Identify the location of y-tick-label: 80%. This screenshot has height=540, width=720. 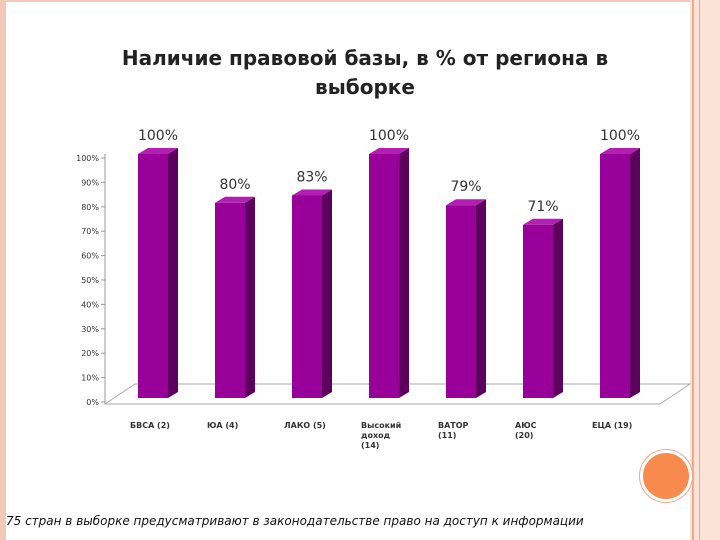
(90, 207).